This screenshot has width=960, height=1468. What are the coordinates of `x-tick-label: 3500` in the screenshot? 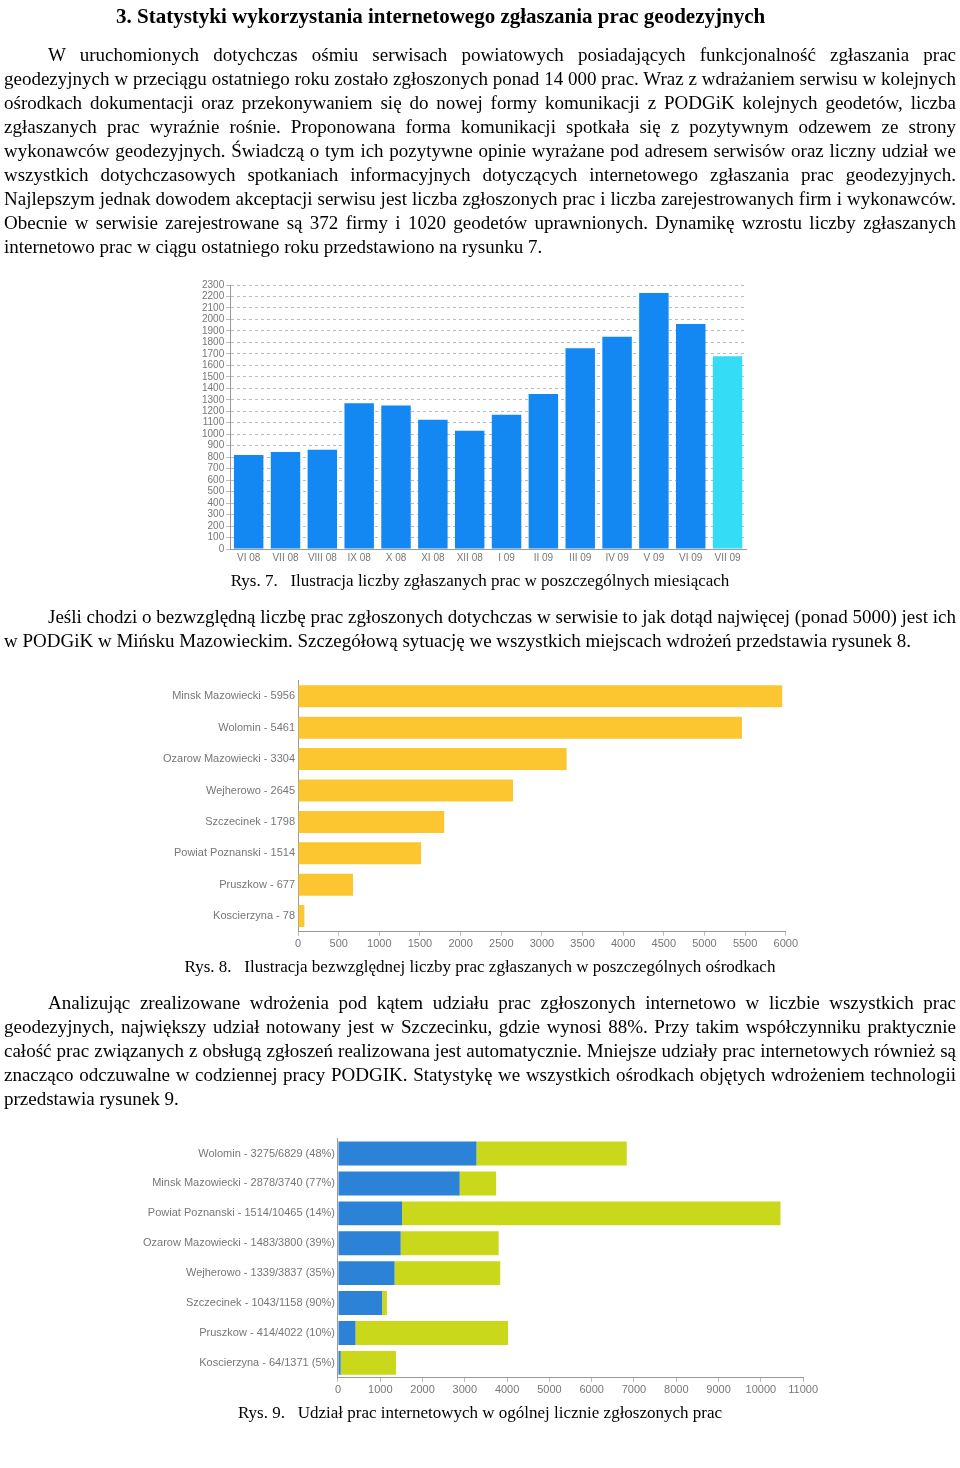 It's located at (582, 943).